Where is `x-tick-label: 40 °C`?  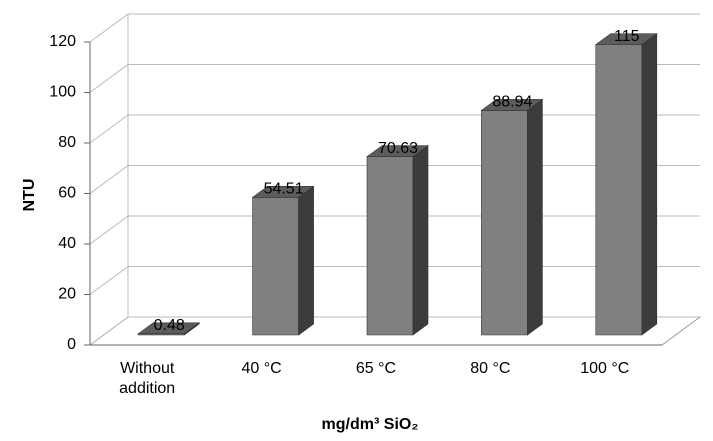
x-tick-label: 40 °C is located at coordinates (261, 368).